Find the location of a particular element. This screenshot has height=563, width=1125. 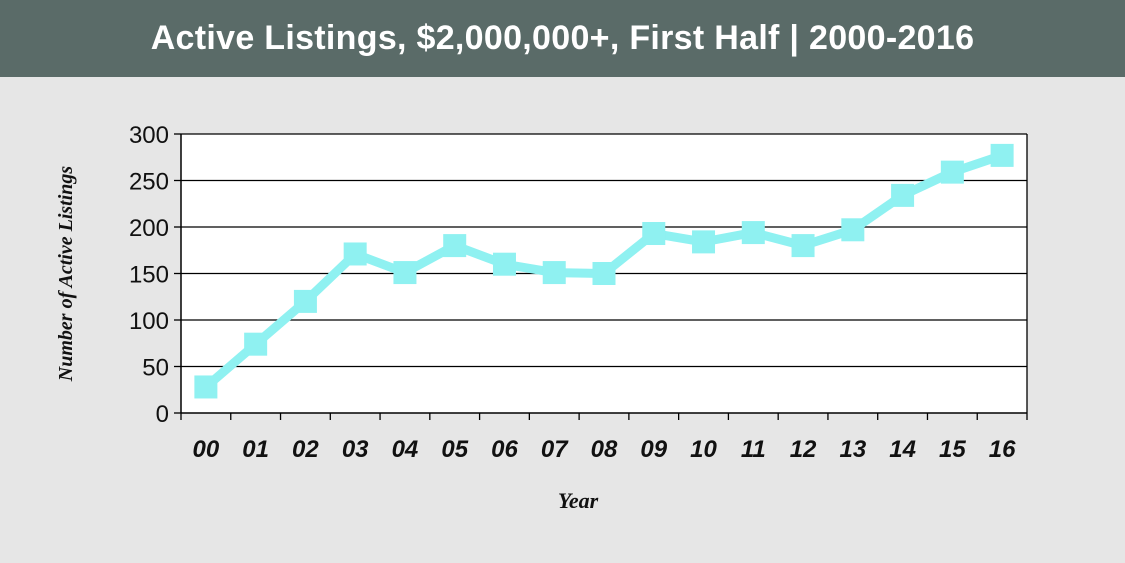

x-tick-label: 09 is located at coordinates (653, 449).